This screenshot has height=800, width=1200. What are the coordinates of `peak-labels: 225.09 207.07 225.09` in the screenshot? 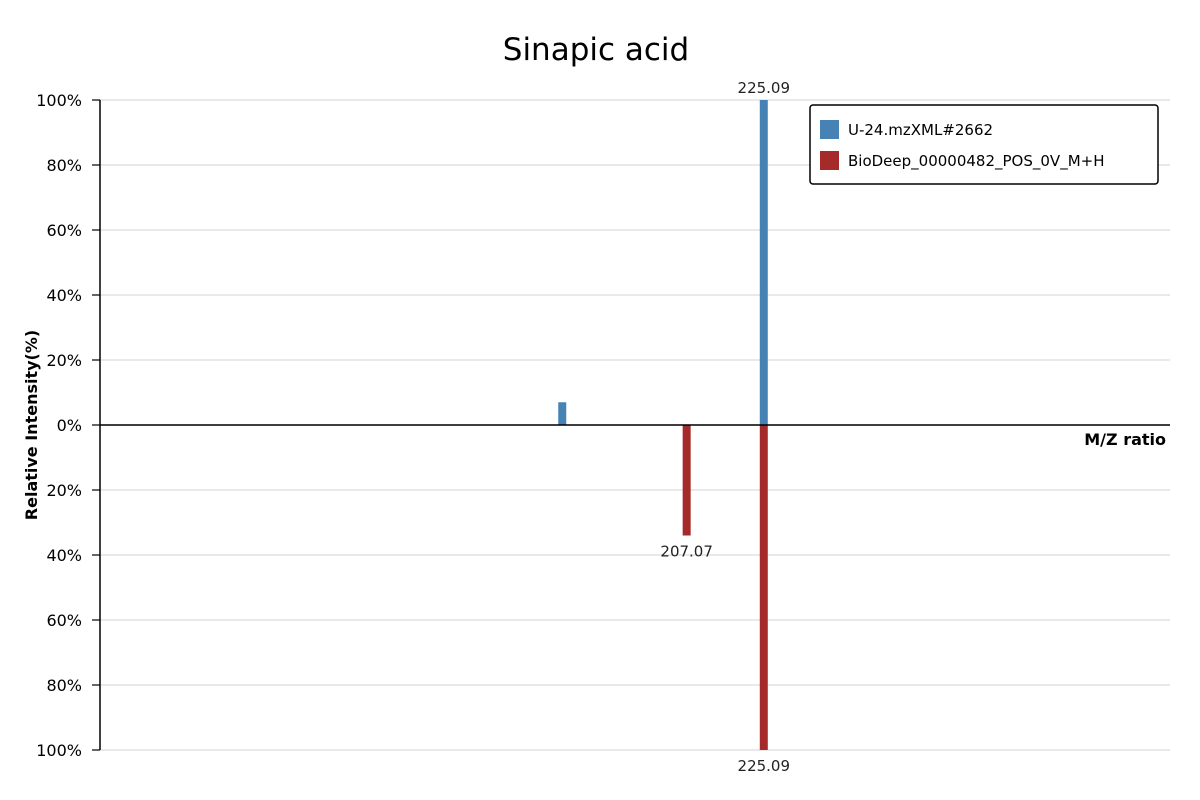 It's located at (725, 427).